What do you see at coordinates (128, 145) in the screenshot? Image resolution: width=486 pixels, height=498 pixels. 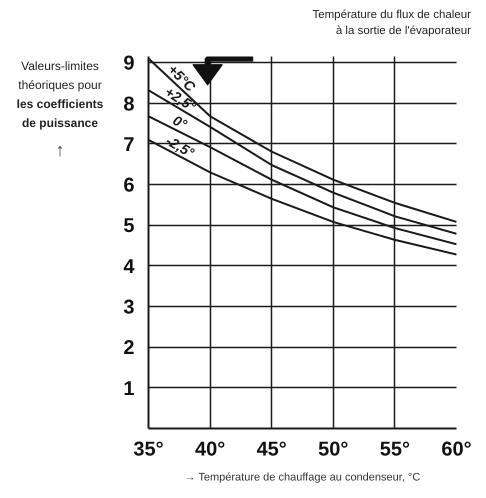 I see `y-tick-label: 7` at bounding box center [128, 145].